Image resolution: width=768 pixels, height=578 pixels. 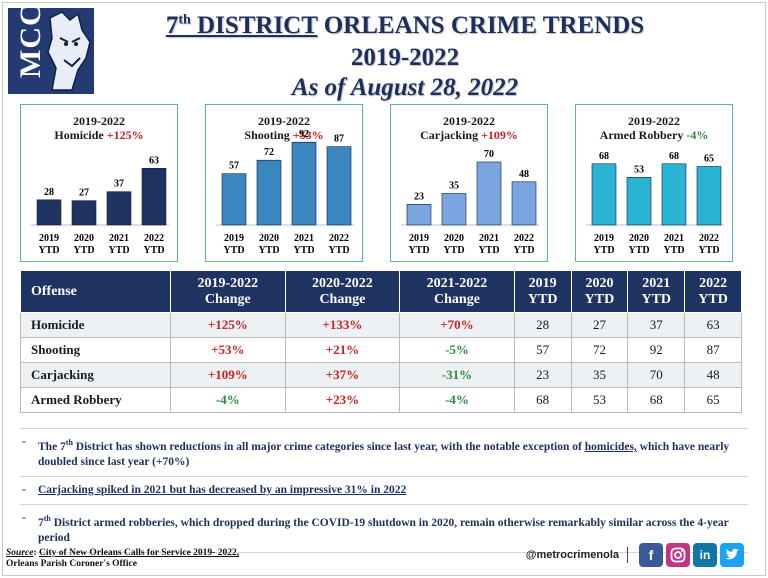 I want to click on chart-change: +125%, so click(x=125, y=135).